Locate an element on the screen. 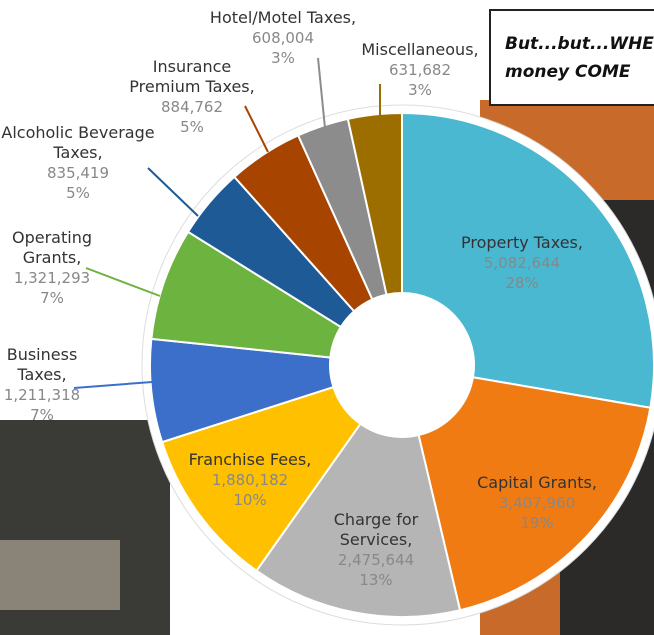  value-label: 608,004 is located at coordinates (283, 38).